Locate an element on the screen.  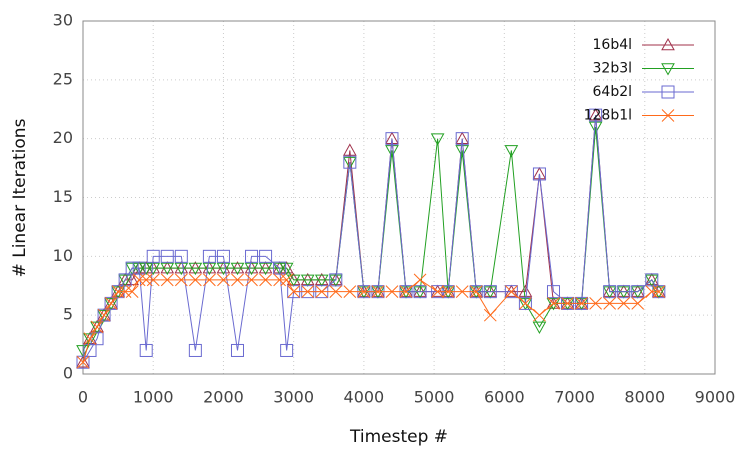
x-axis-label: Timestep # is located at coordinates (398, 437).